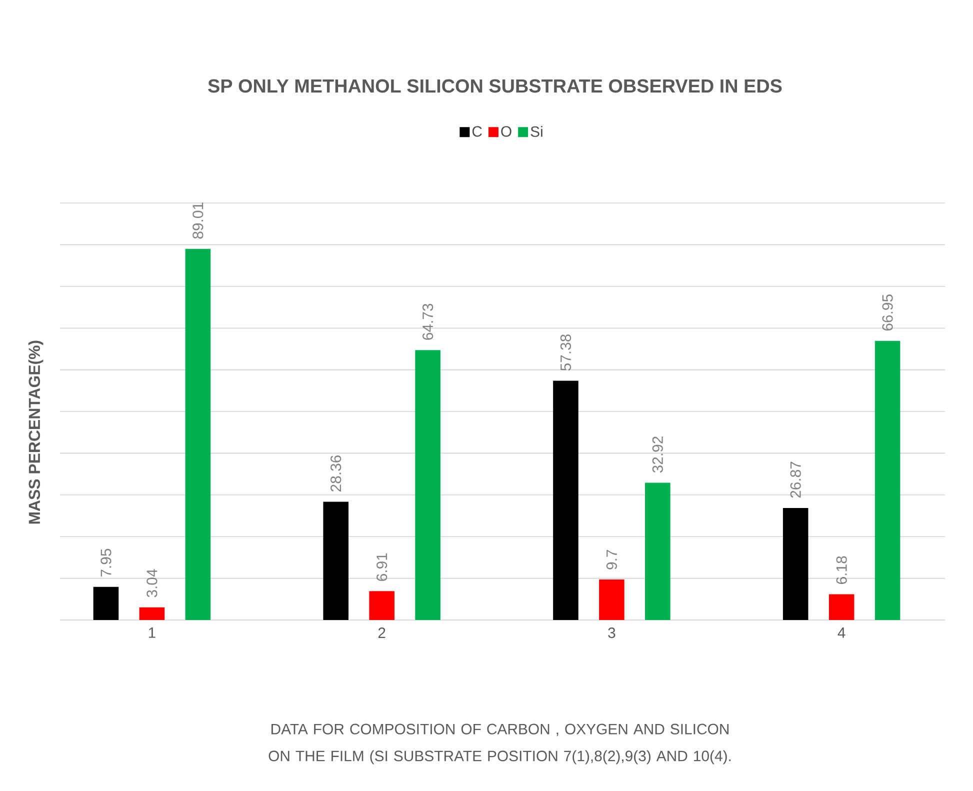  I want to click on data-label: 32.92, so click(657, 454).